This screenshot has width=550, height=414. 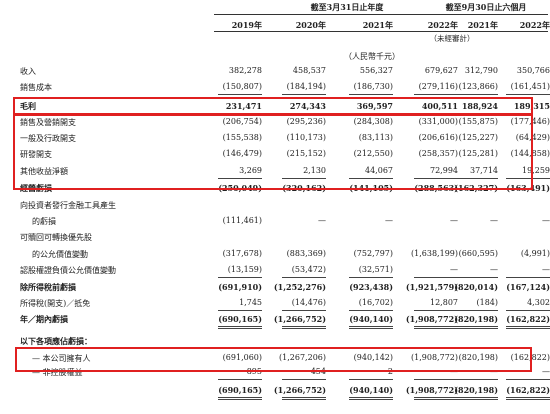 What do you see at coordinates (434, 253) in the screenshot?
I see `cell-value: (1,638,199)` at bounding box center [434, 253].